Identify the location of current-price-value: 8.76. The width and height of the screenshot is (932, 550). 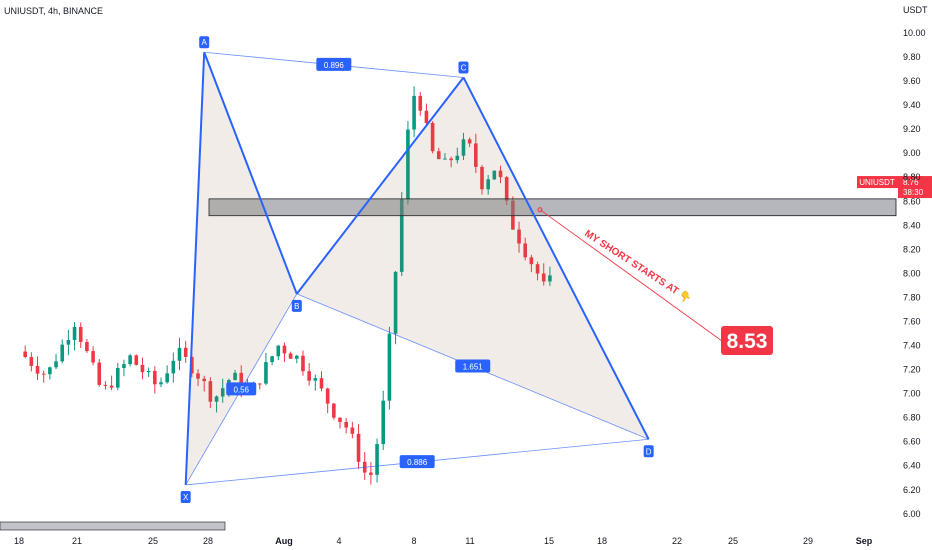
(911, 182).